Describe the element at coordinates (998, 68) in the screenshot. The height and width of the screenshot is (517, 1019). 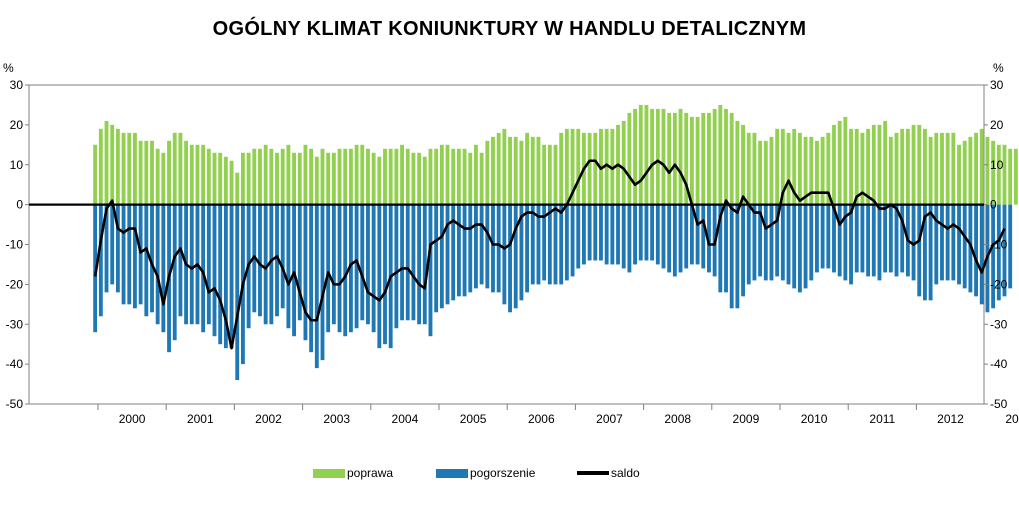
I see `y-axis-right-unit: %` at that location.